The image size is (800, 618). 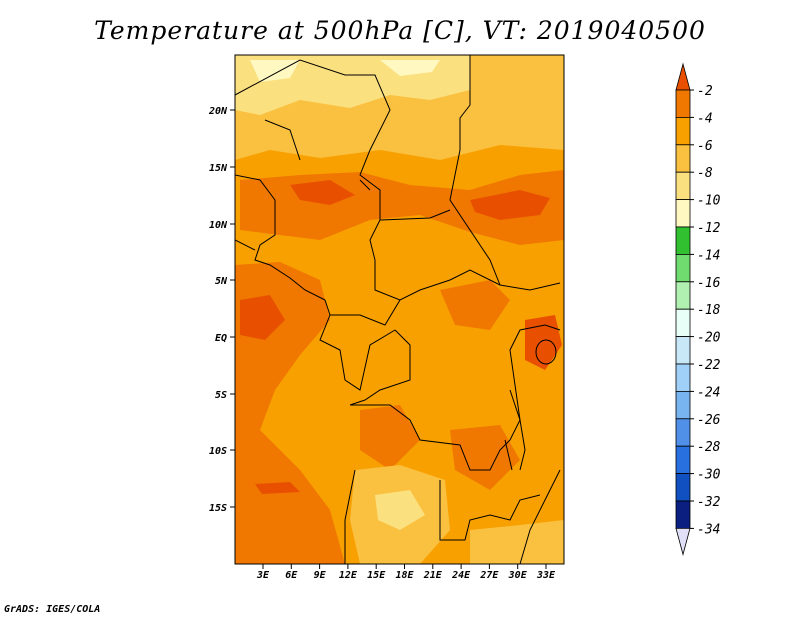 What do you see at coordinates (518, 575) in the screenshot?
I see `lon-label: 30E` at bounding box center [518, 575].